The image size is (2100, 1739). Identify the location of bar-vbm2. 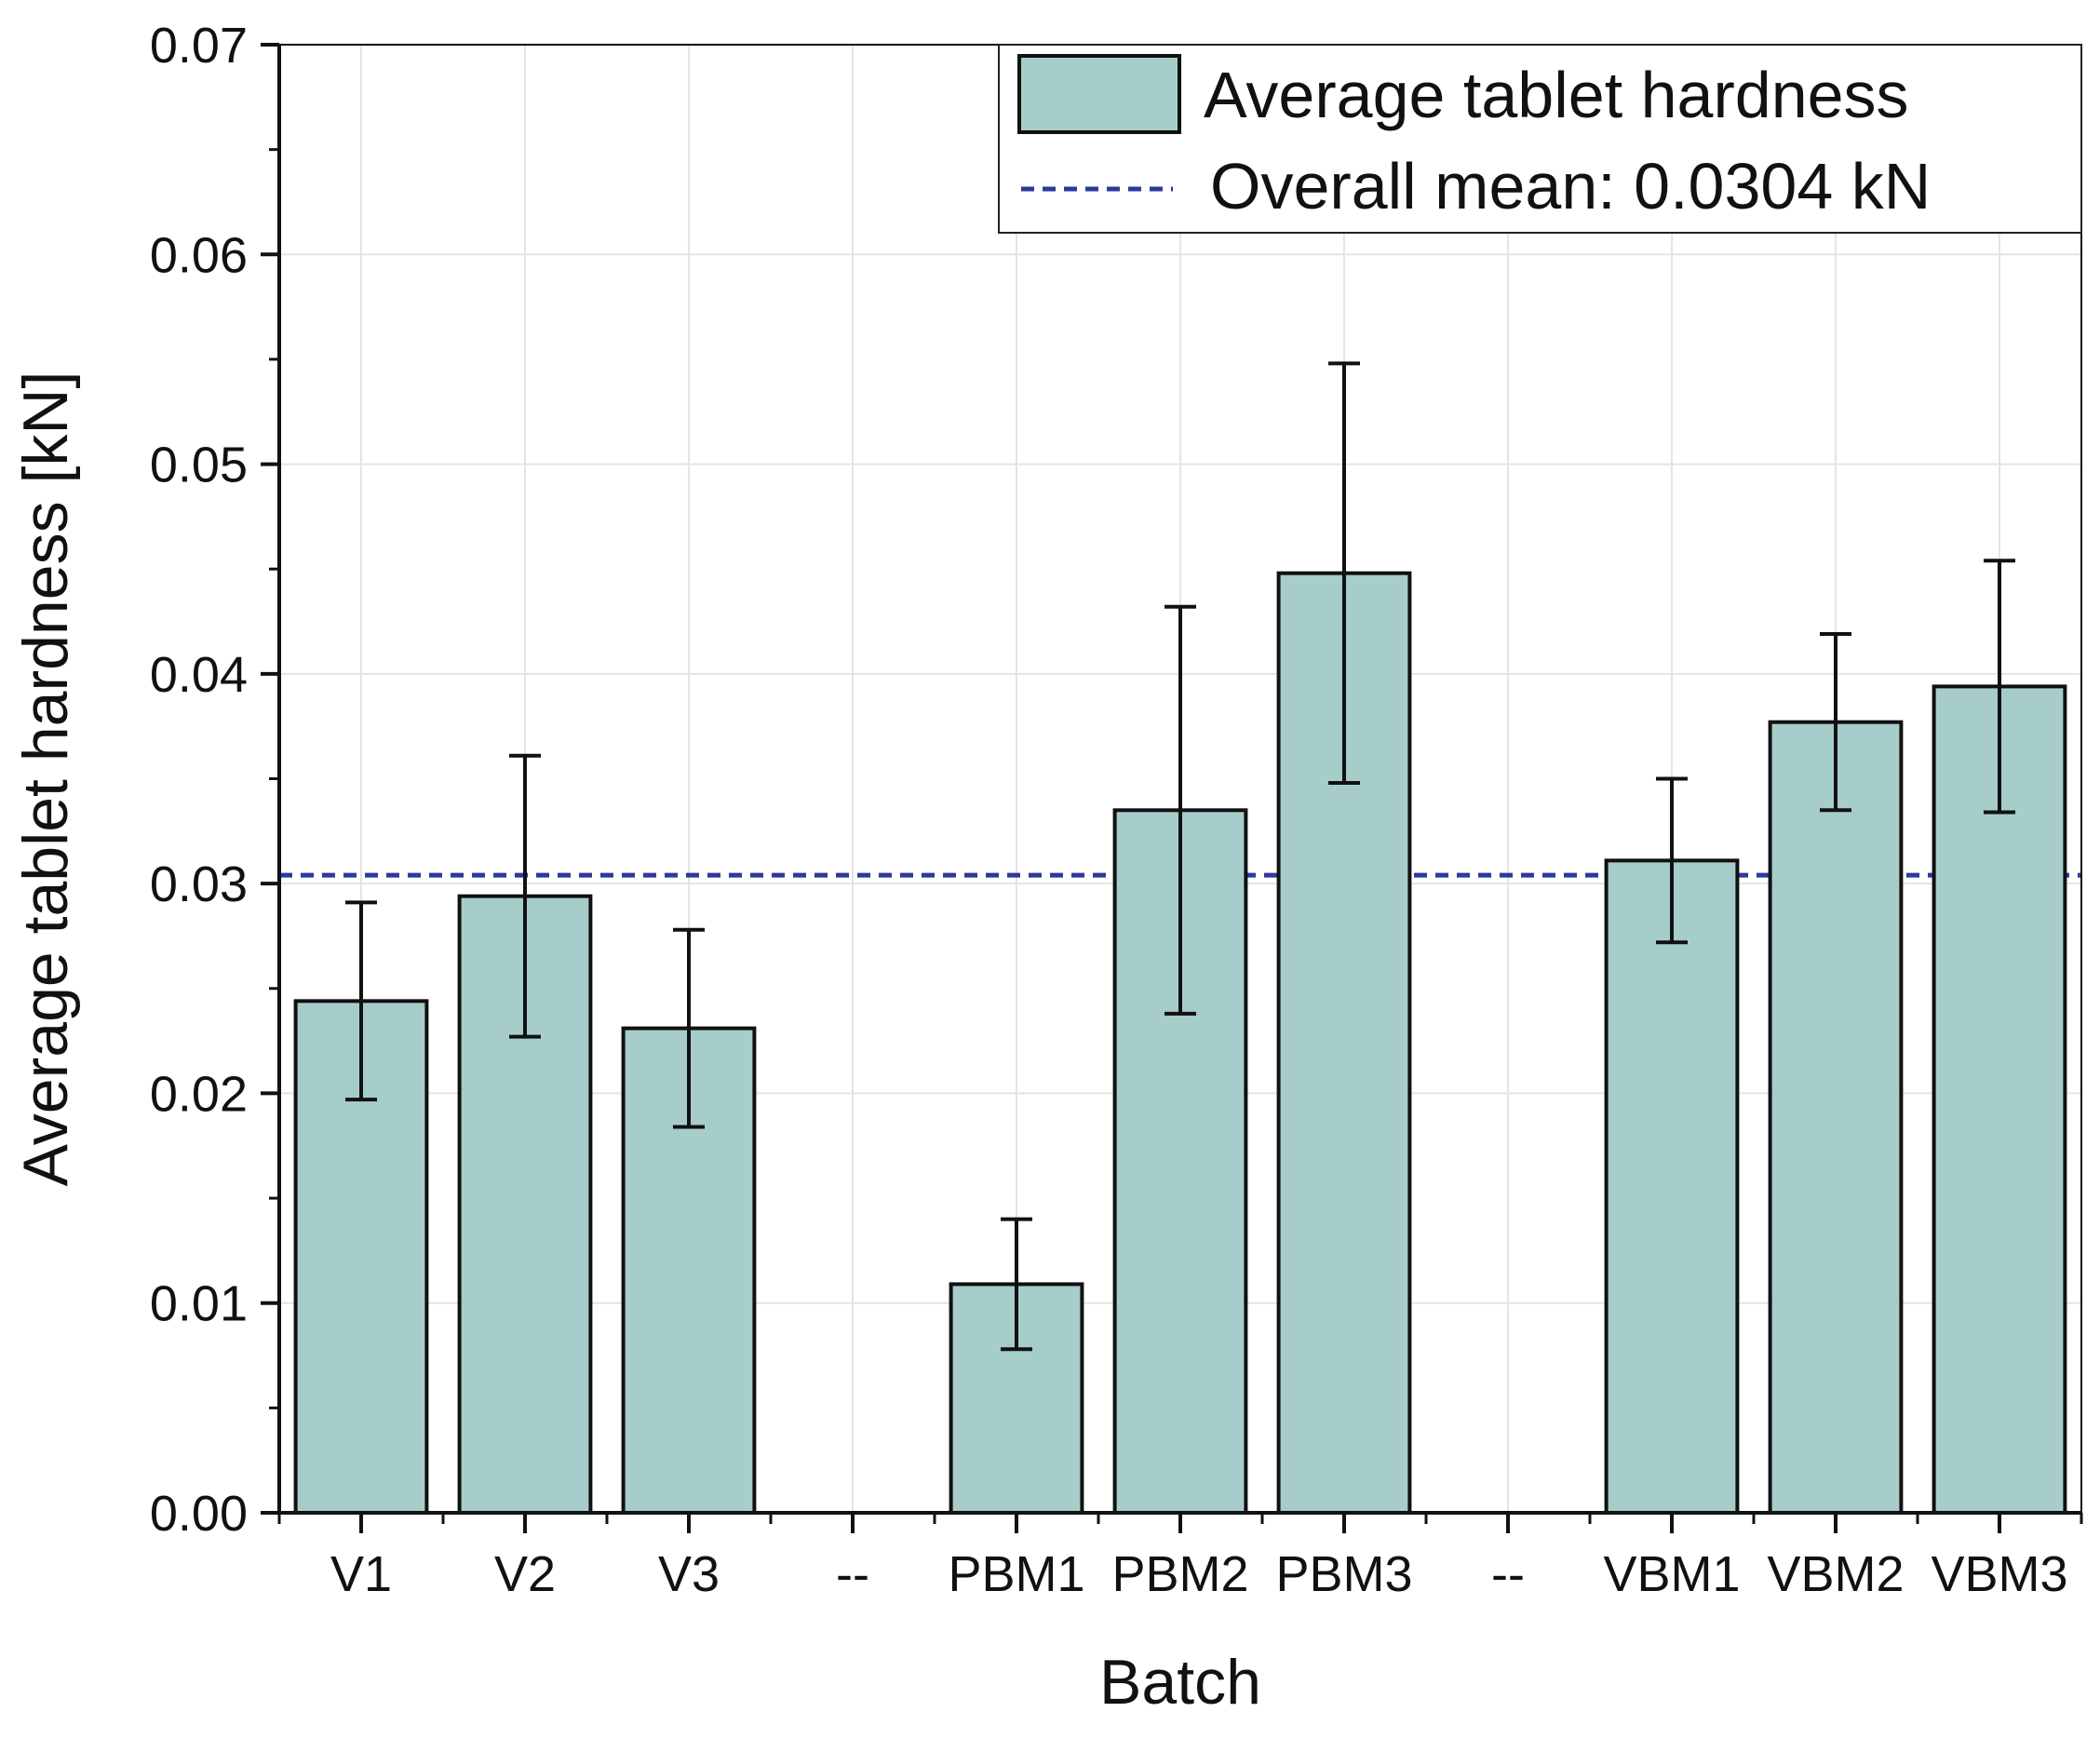
(1836, 1117).